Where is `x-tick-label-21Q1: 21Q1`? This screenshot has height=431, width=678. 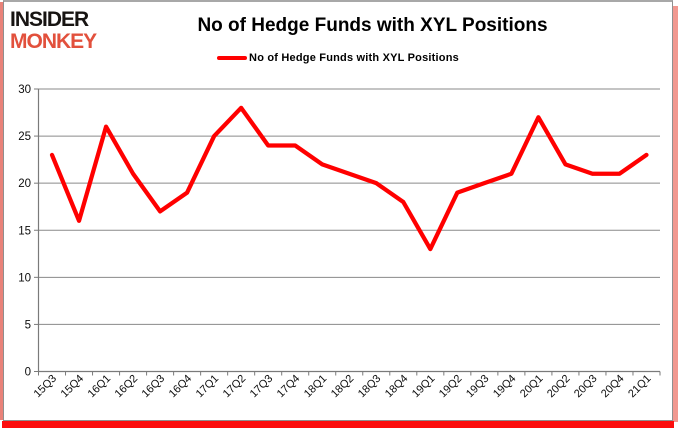 x-tick-label-21Q1: 21Q1 is located at coordinates (640, 387).